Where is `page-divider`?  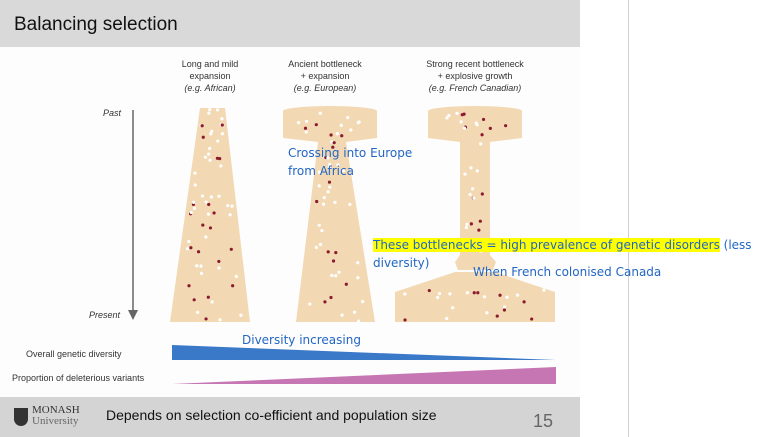
page-divider is located at coordinates (628, 218).